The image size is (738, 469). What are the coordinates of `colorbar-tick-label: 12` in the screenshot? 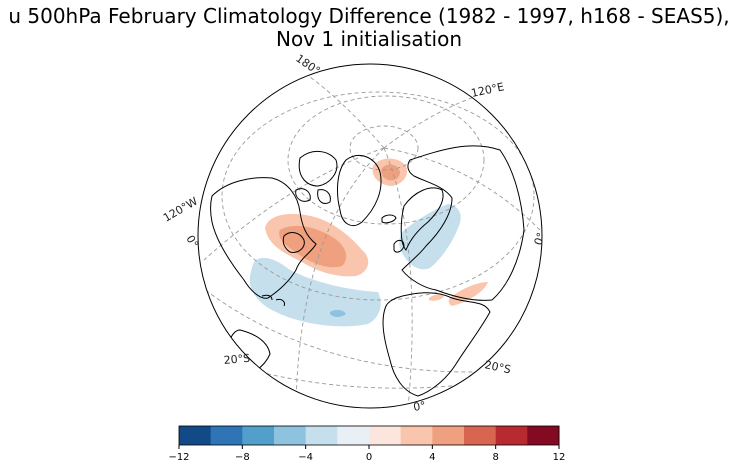 It's located at (559, 457).